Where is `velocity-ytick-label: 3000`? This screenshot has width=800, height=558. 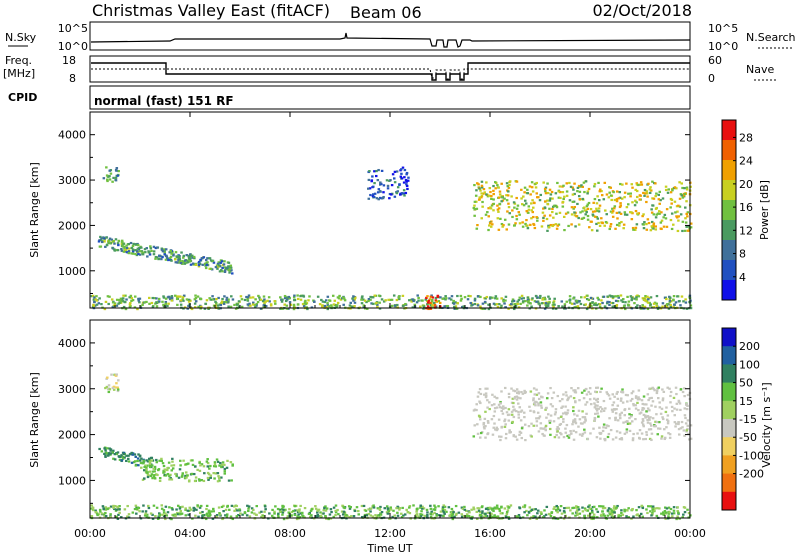
velocity-ytick-label: 3000 is located at coordinates (72, 389).